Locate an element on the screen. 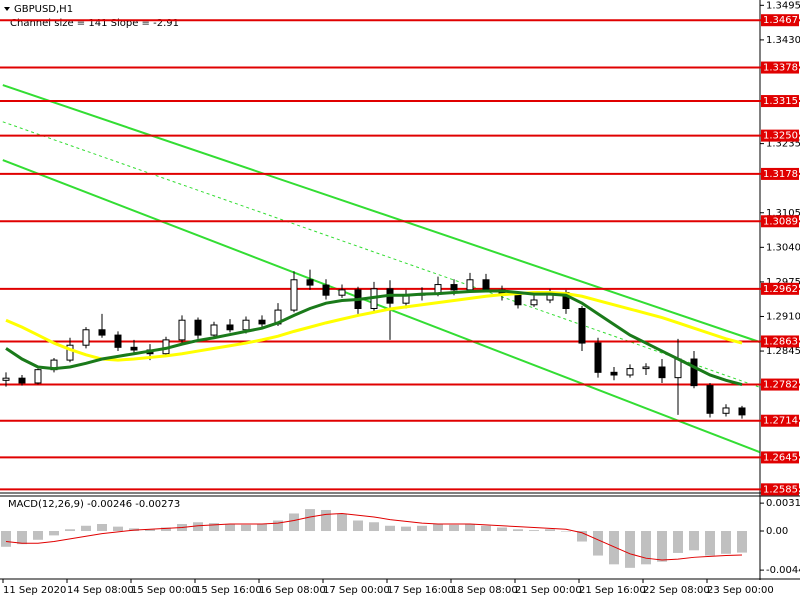 The image size is (800, 600). x-tick-label: 21 Sep 16:00 is located at coordinates (612, 590).